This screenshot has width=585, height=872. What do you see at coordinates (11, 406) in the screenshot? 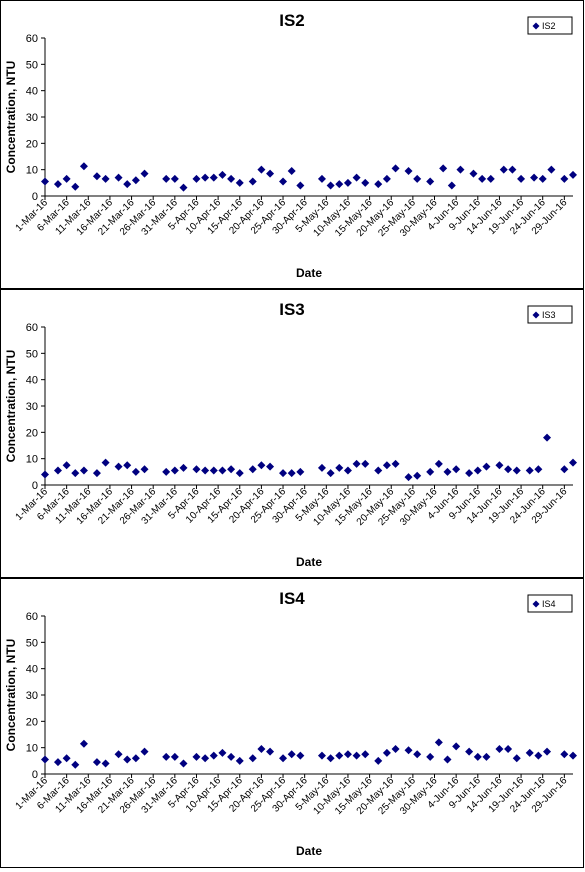
I see `y-axis-label: Concentration, NTU` at bounding box center [11, 406].